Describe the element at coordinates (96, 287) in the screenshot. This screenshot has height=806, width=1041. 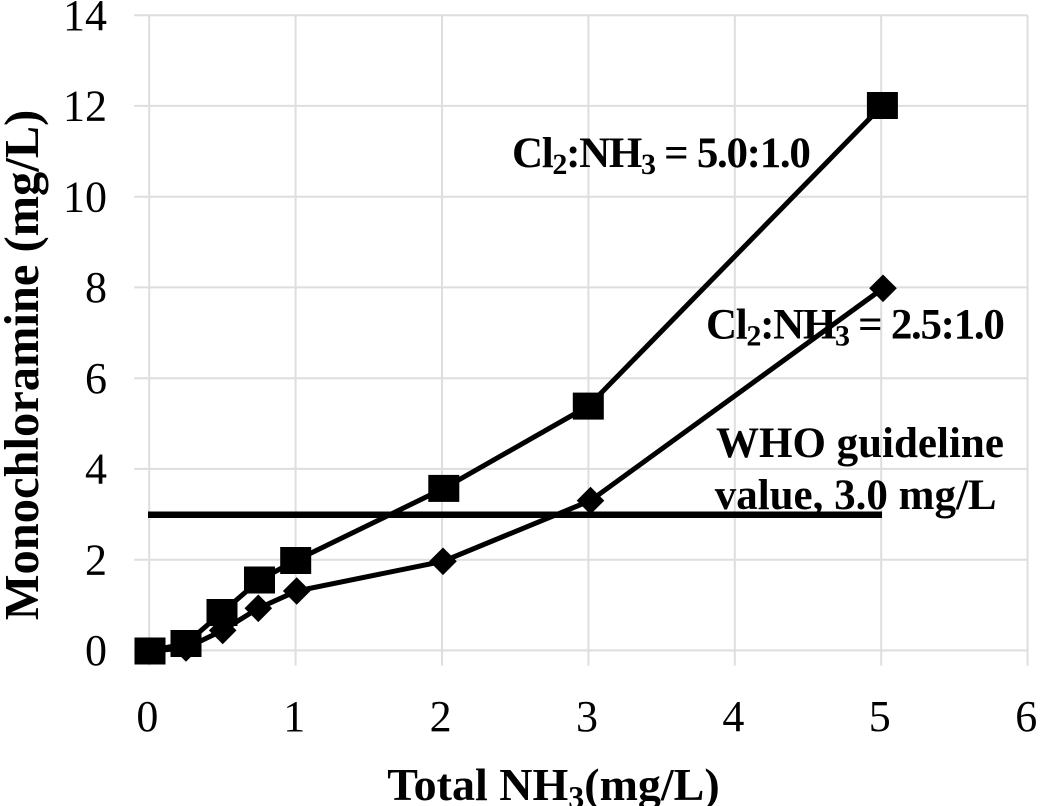
I see `svg-text: 8` at that location.